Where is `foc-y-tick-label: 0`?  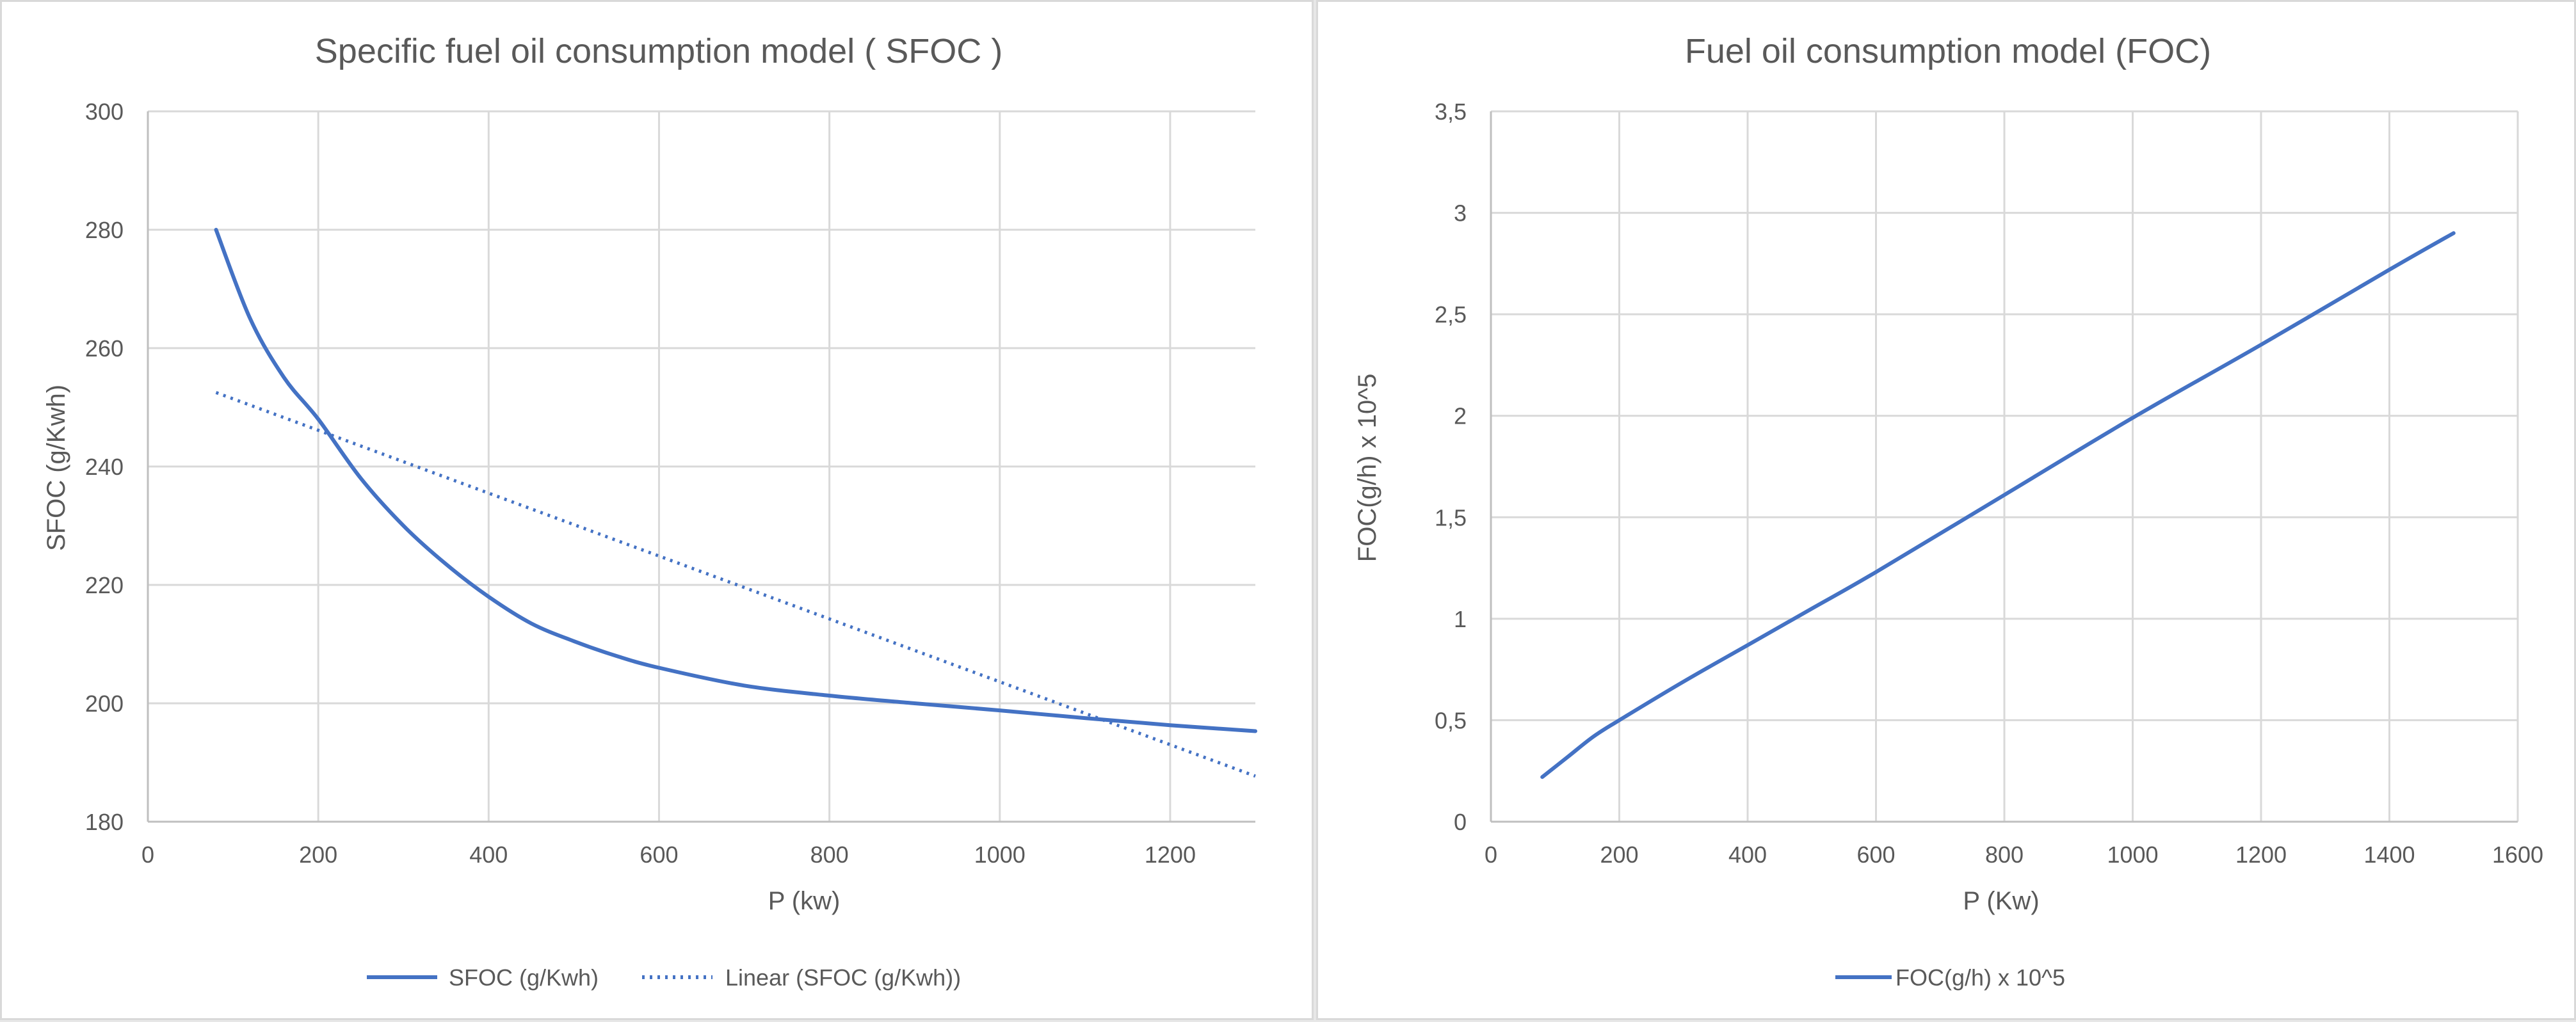 foc-y-tick-label: 0 is located at coordinates (1460, 822).